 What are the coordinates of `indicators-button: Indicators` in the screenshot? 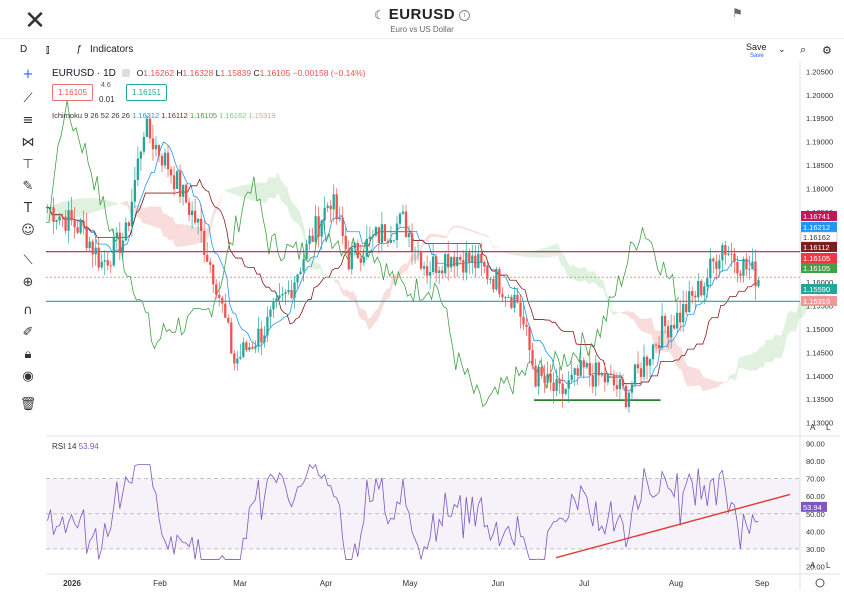 It's located at (112, 49).